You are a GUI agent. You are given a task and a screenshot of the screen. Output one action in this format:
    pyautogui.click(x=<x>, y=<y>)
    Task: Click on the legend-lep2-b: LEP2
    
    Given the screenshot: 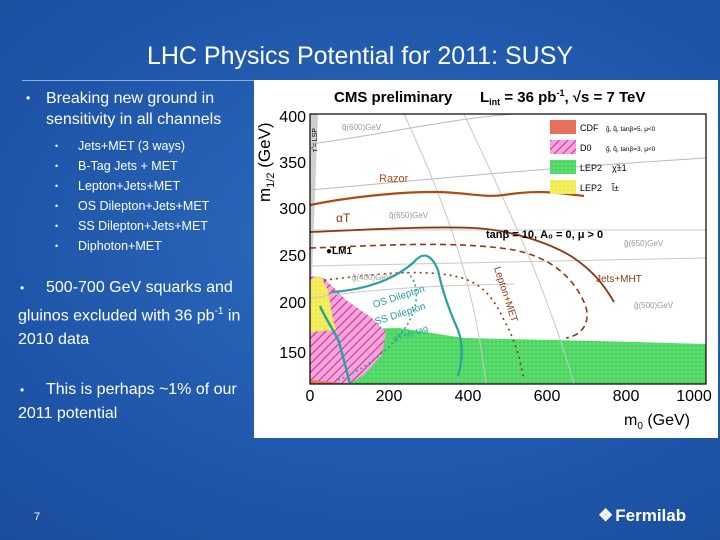 What is the action you would take?
    pyautogui.click(x=591, y=188)
    